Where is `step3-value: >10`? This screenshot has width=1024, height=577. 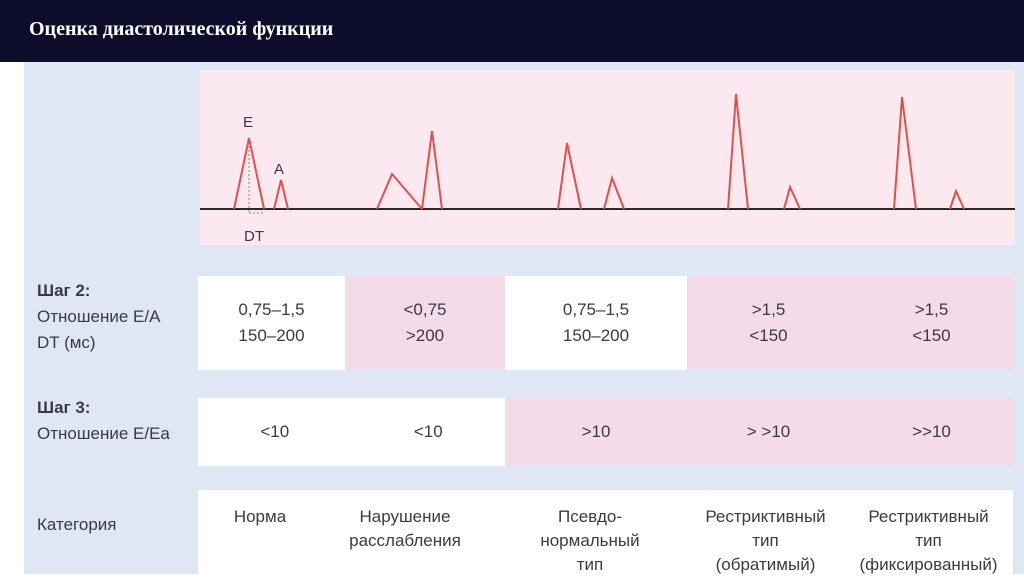 step3-value: >10 is located at coordinates (596, 431).